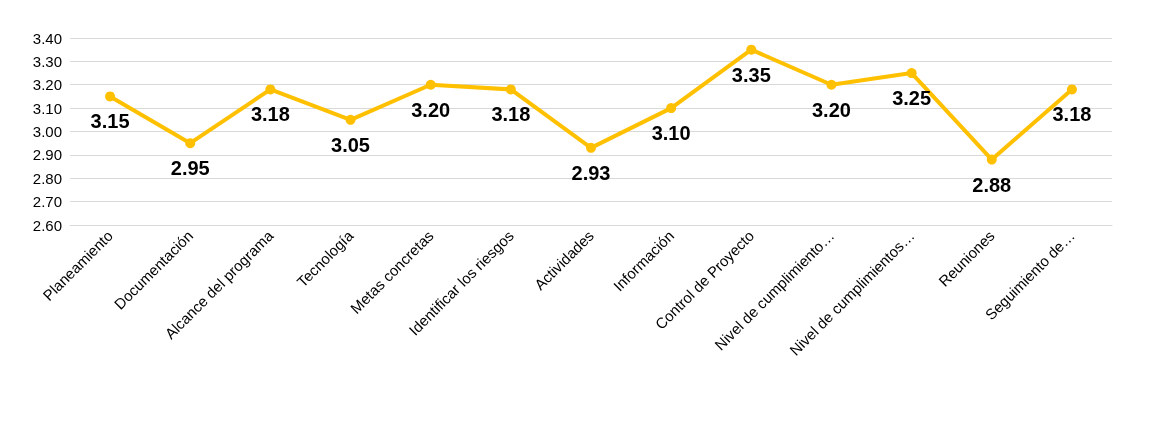 The image size is (1162, 421). What do you see at coordinates (591, 172) in the screenshot?
I see `data-label: 2.93` at bounding box center [591, 172].